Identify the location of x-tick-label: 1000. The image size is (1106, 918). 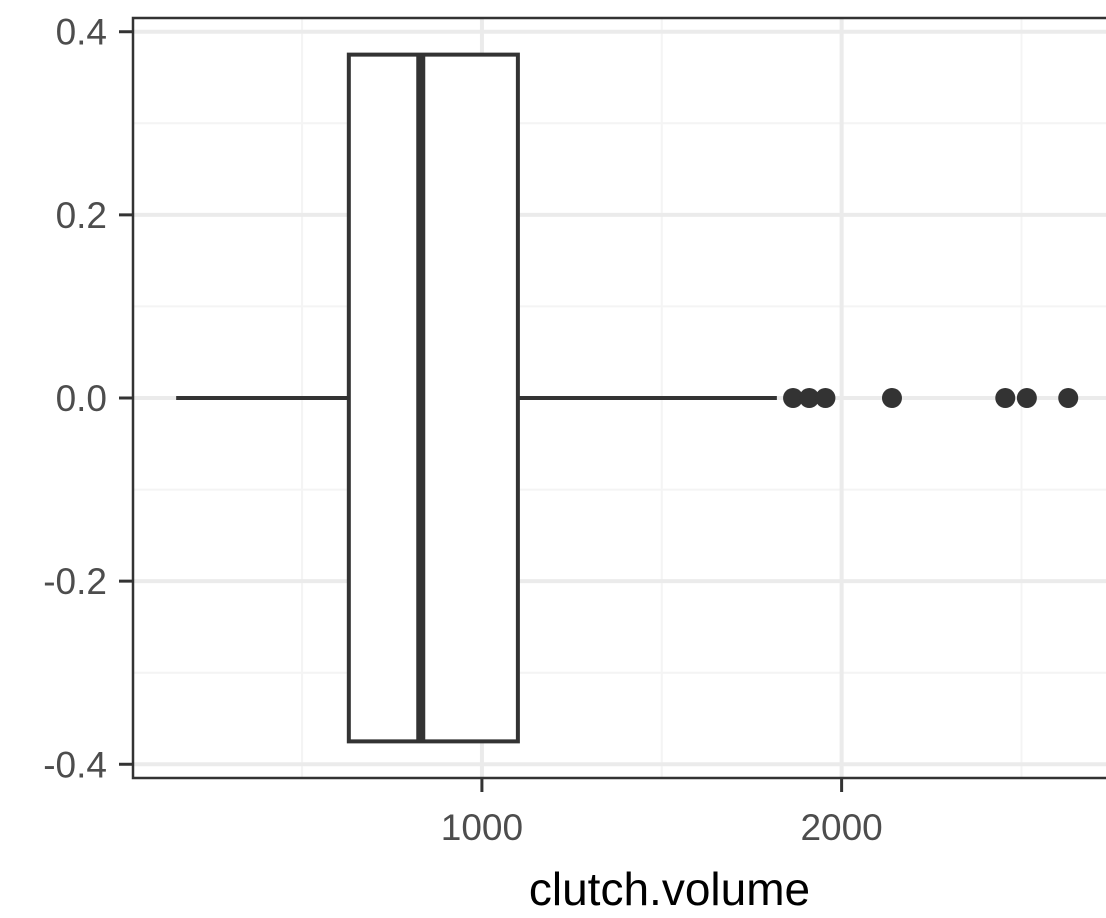
(482, 827).